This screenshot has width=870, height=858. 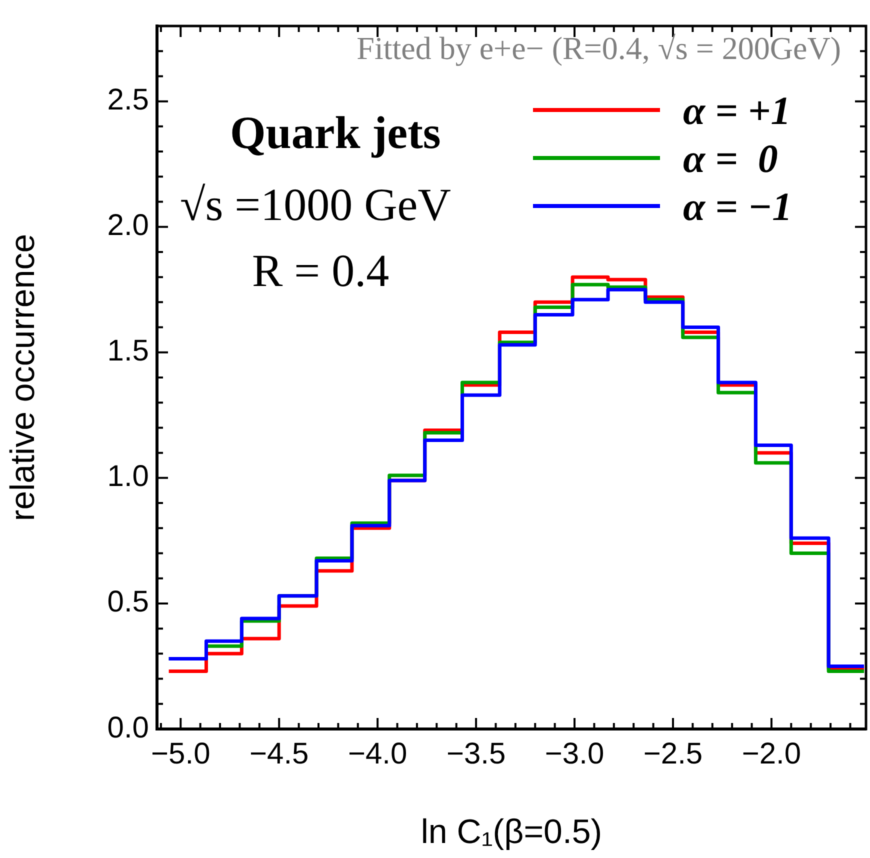 What do you see at coordinates (511, 831) in the screenshot?
I see `x-axis-title: ln C₁(β=0.5)` at bounding box center [511, 831].